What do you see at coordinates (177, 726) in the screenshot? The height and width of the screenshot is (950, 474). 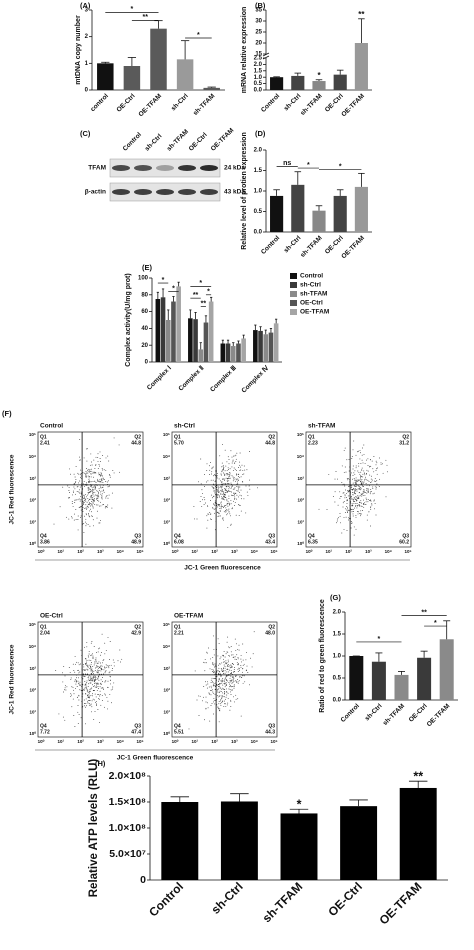 I see `quadrant-name: Q4` at bounding box center [177, 726].